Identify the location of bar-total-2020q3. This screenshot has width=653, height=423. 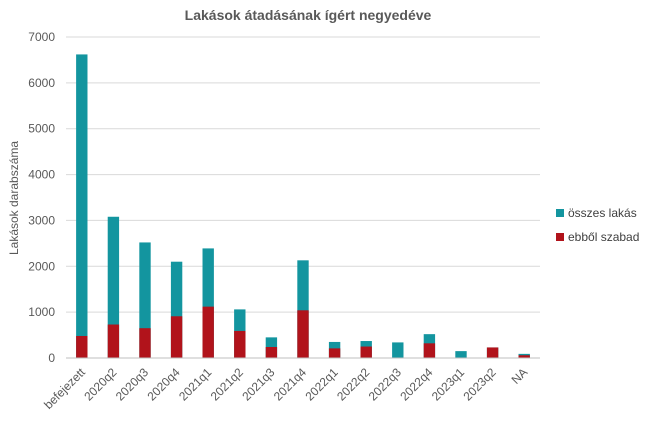
(145, 300).